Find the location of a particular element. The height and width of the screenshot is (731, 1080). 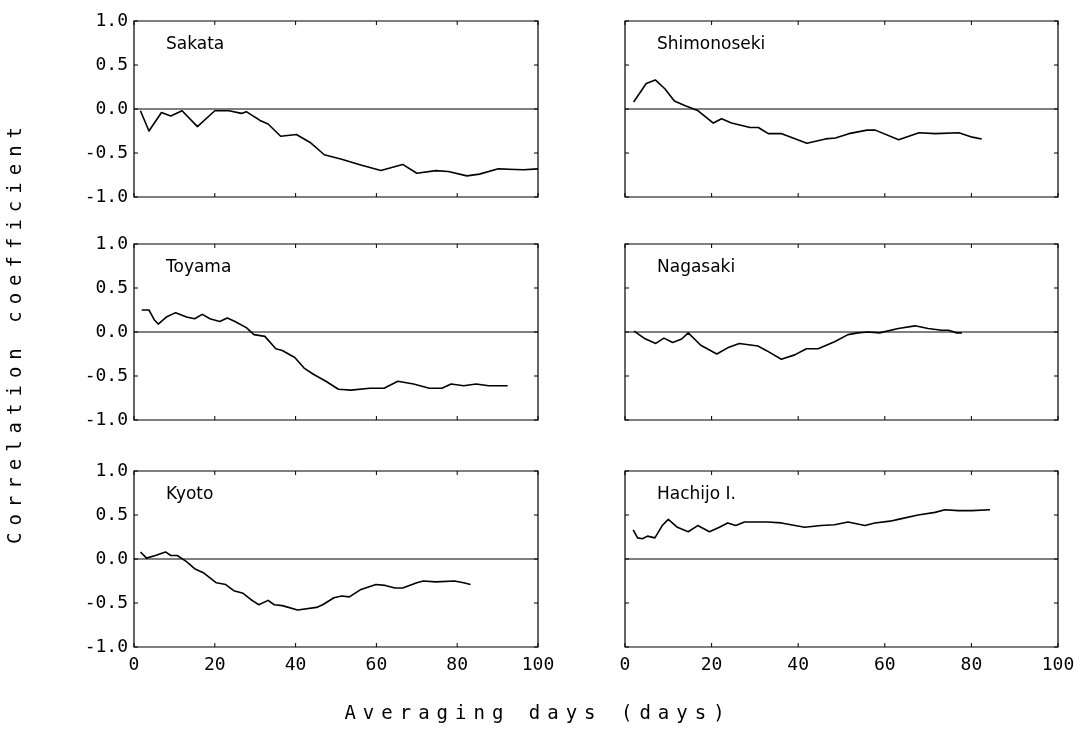

text: Toyama is located at coordinates (198, 266).